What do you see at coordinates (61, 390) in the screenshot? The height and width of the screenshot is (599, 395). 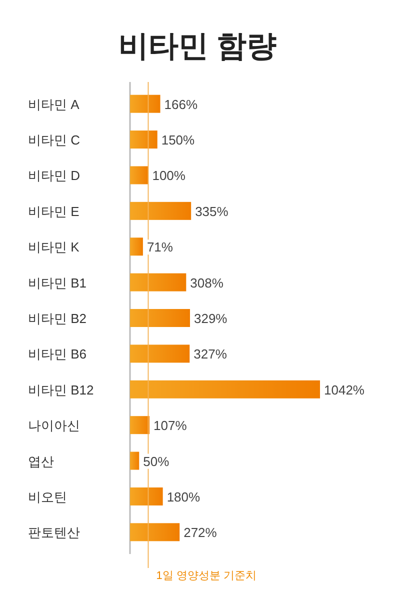 I see `y-tick-label: 비타민 B12` at bounding box center [61, 390].